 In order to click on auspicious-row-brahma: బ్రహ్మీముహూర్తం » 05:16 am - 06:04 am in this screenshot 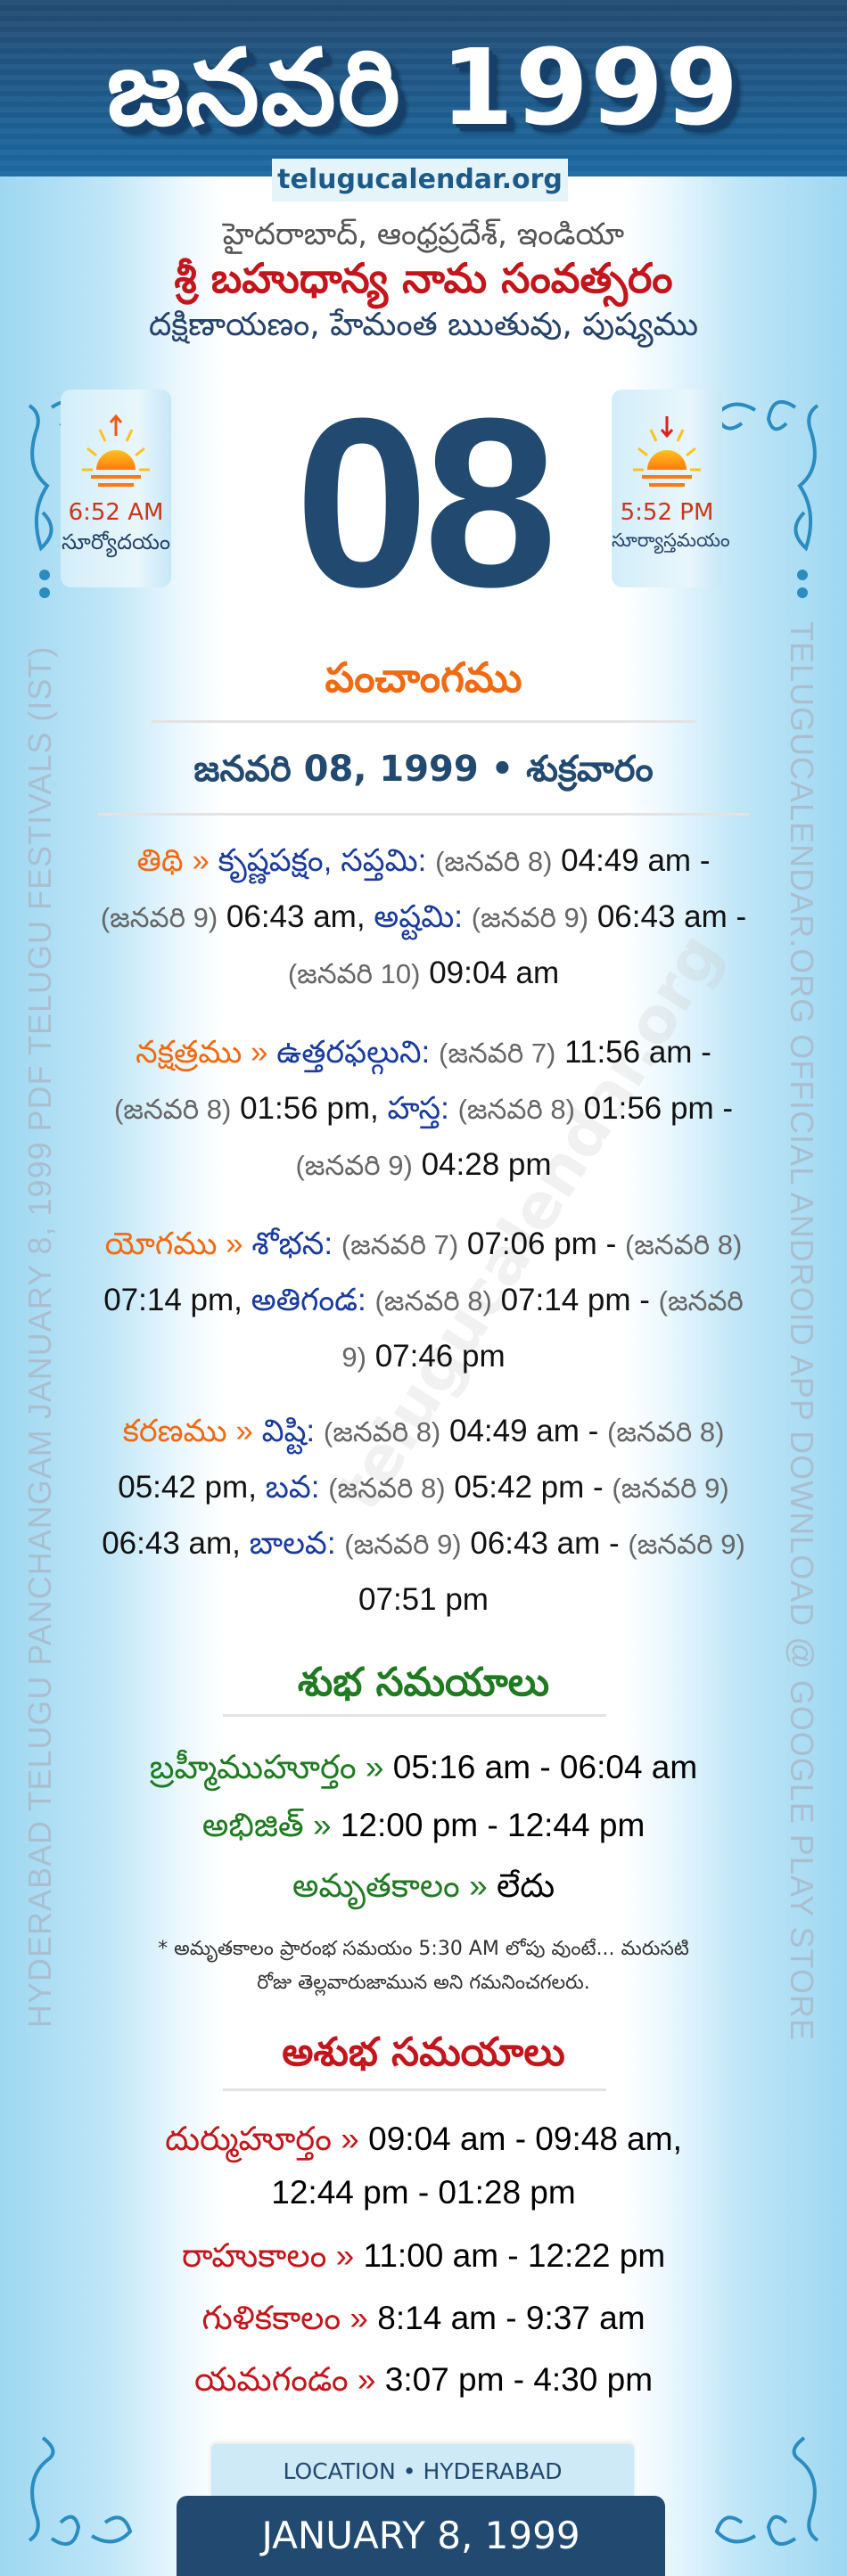, I will do `click(424, 1767)`.